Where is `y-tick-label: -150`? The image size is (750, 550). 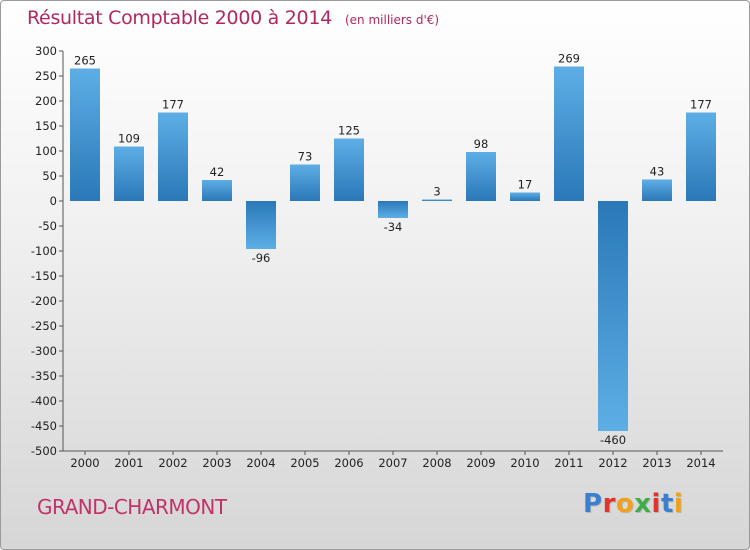
y-tick-label: -150 is located at coordinates (44, 276).